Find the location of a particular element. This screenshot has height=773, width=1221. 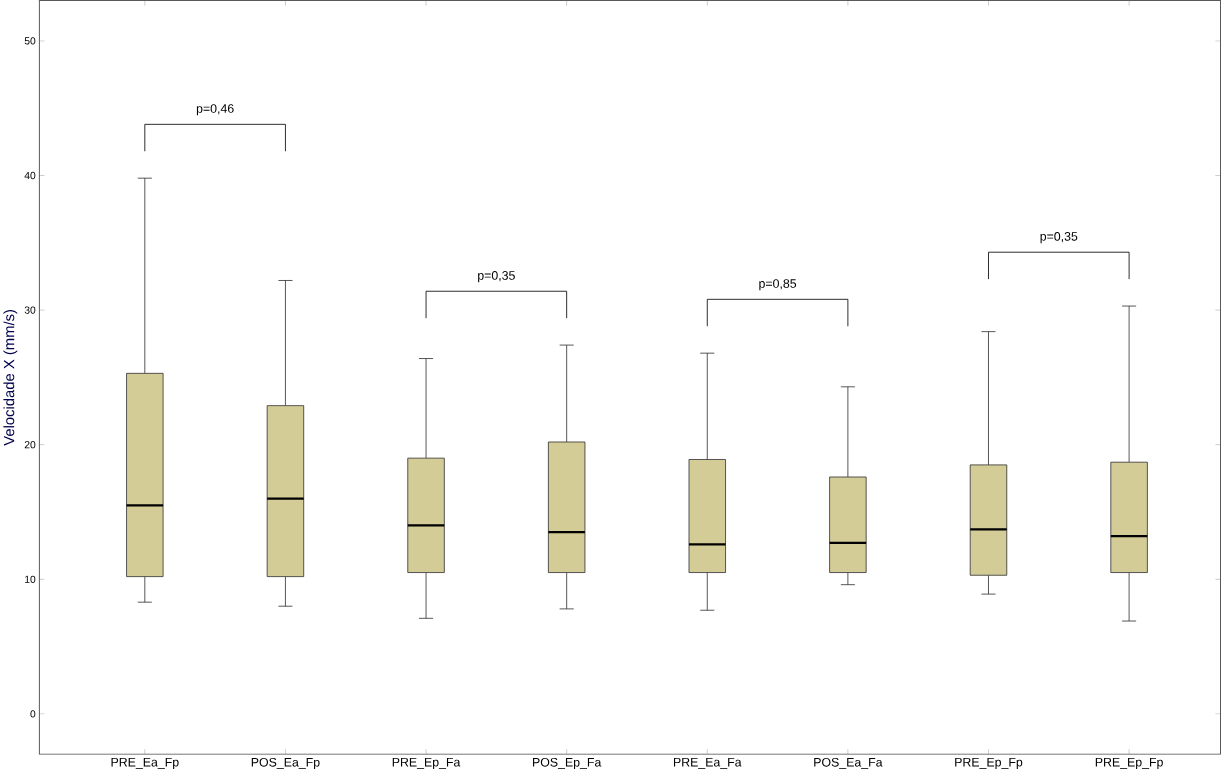

annotation: p=0,46 is located at coordinates (215, 110).